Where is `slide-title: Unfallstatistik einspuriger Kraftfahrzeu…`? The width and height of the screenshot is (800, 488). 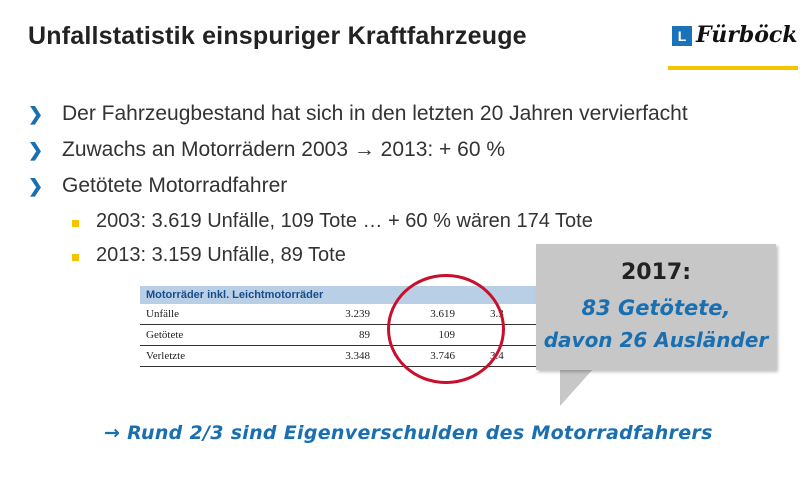 slide-title: Unfallstatistik einspuriger Kraftfahrzeu… is located at coordinates (277, 36).